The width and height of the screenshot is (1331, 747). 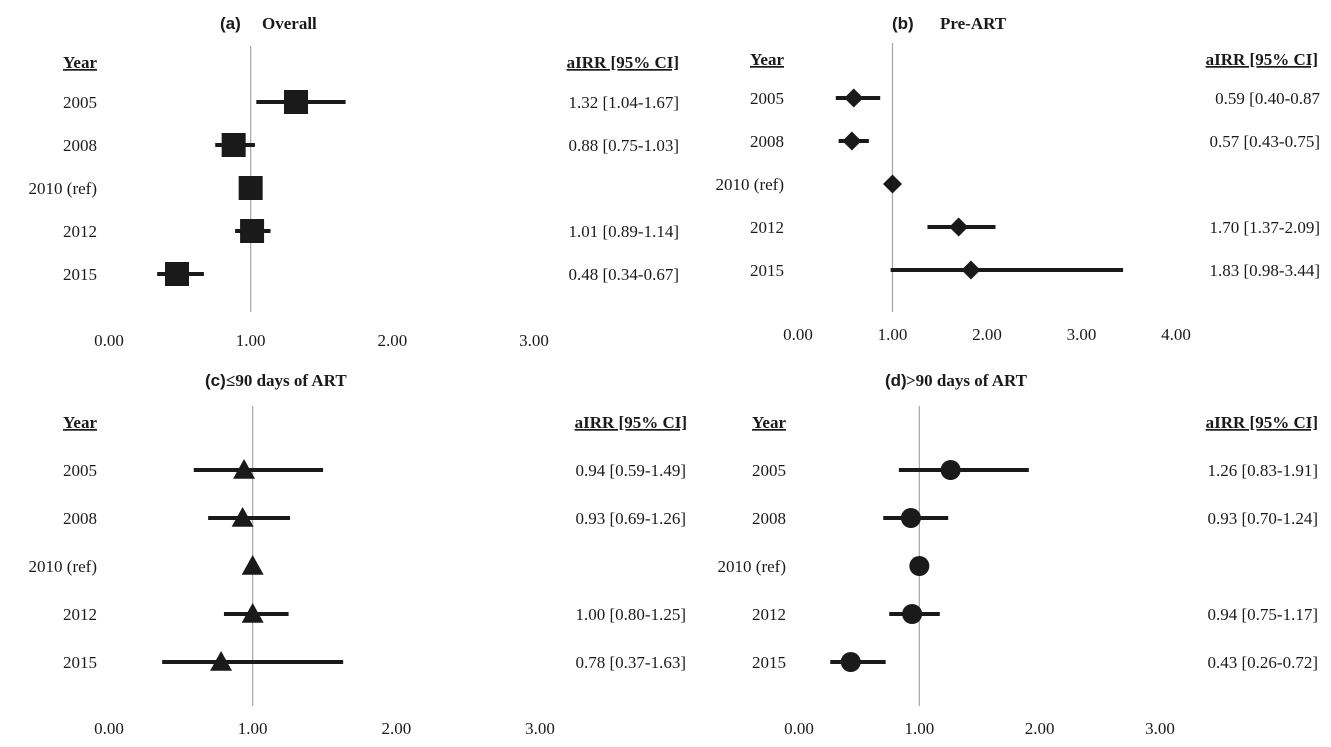 I want to click on airr-value: 0.78 [0.37-1.63], so click(x=631, y=662).